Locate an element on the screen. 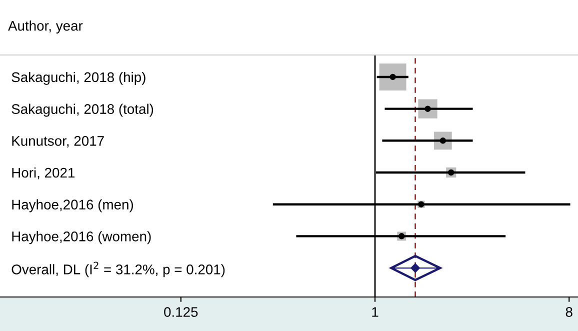 This screenshot has height=331, width=578. chart-title: Author, year is located at coordinates (45, 27).